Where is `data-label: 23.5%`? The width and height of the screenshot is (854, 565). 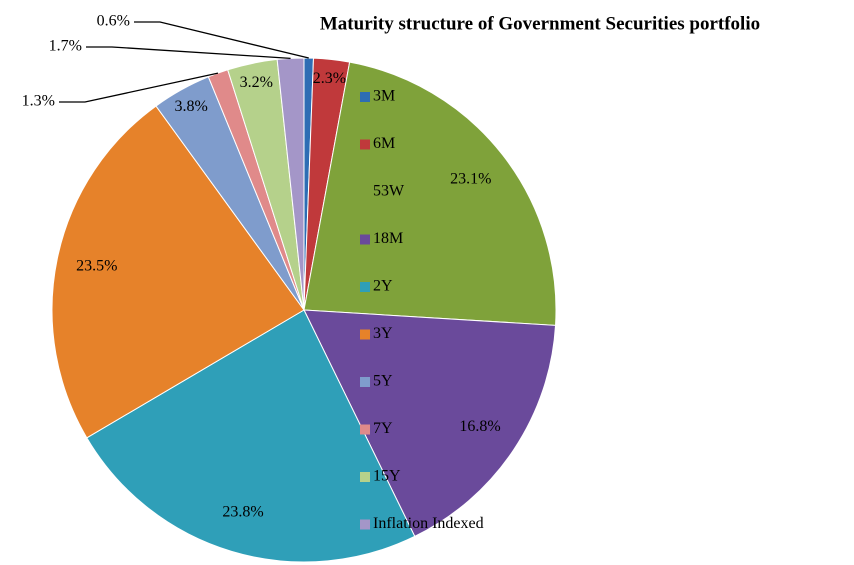
data-label: 23.5% is located at coordinates (96, 265).